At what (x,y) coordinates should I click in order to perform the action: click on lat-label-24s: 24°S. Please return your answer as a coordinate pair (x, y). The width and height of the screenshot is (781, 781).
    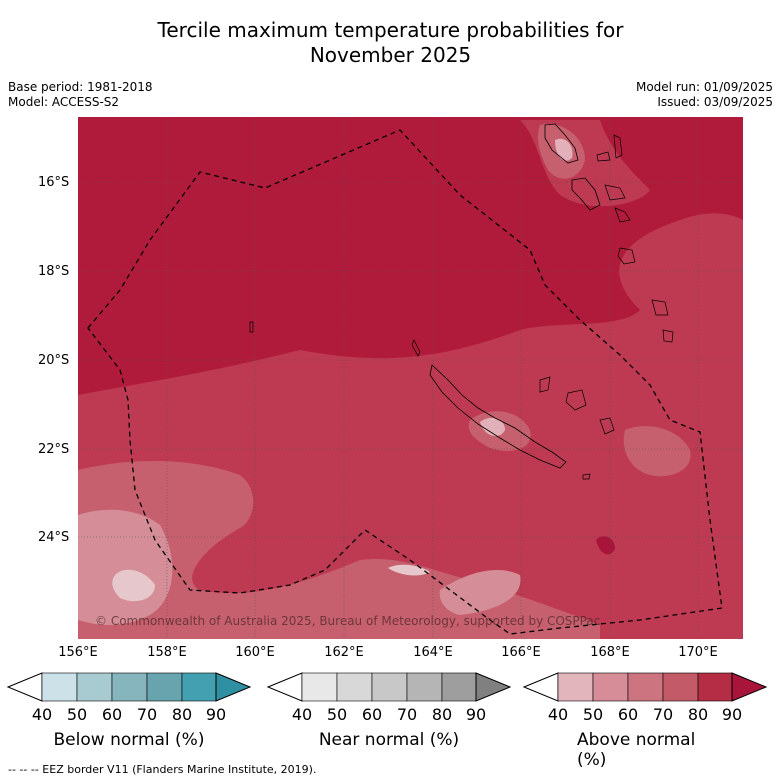
    Looking at the image, I should click on (54, 537).